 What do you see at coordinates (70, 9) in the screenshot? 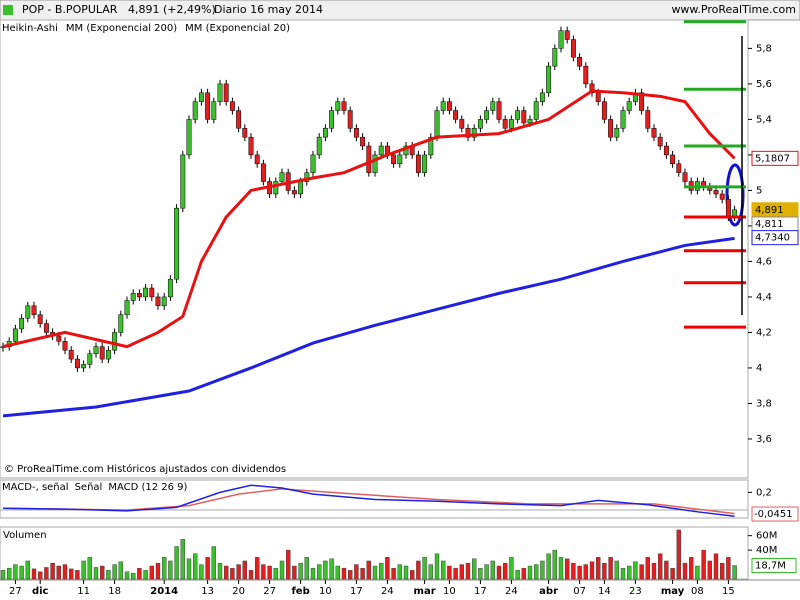
I see `title: POP - B.POPULAR` at bounding box center [70, 9].